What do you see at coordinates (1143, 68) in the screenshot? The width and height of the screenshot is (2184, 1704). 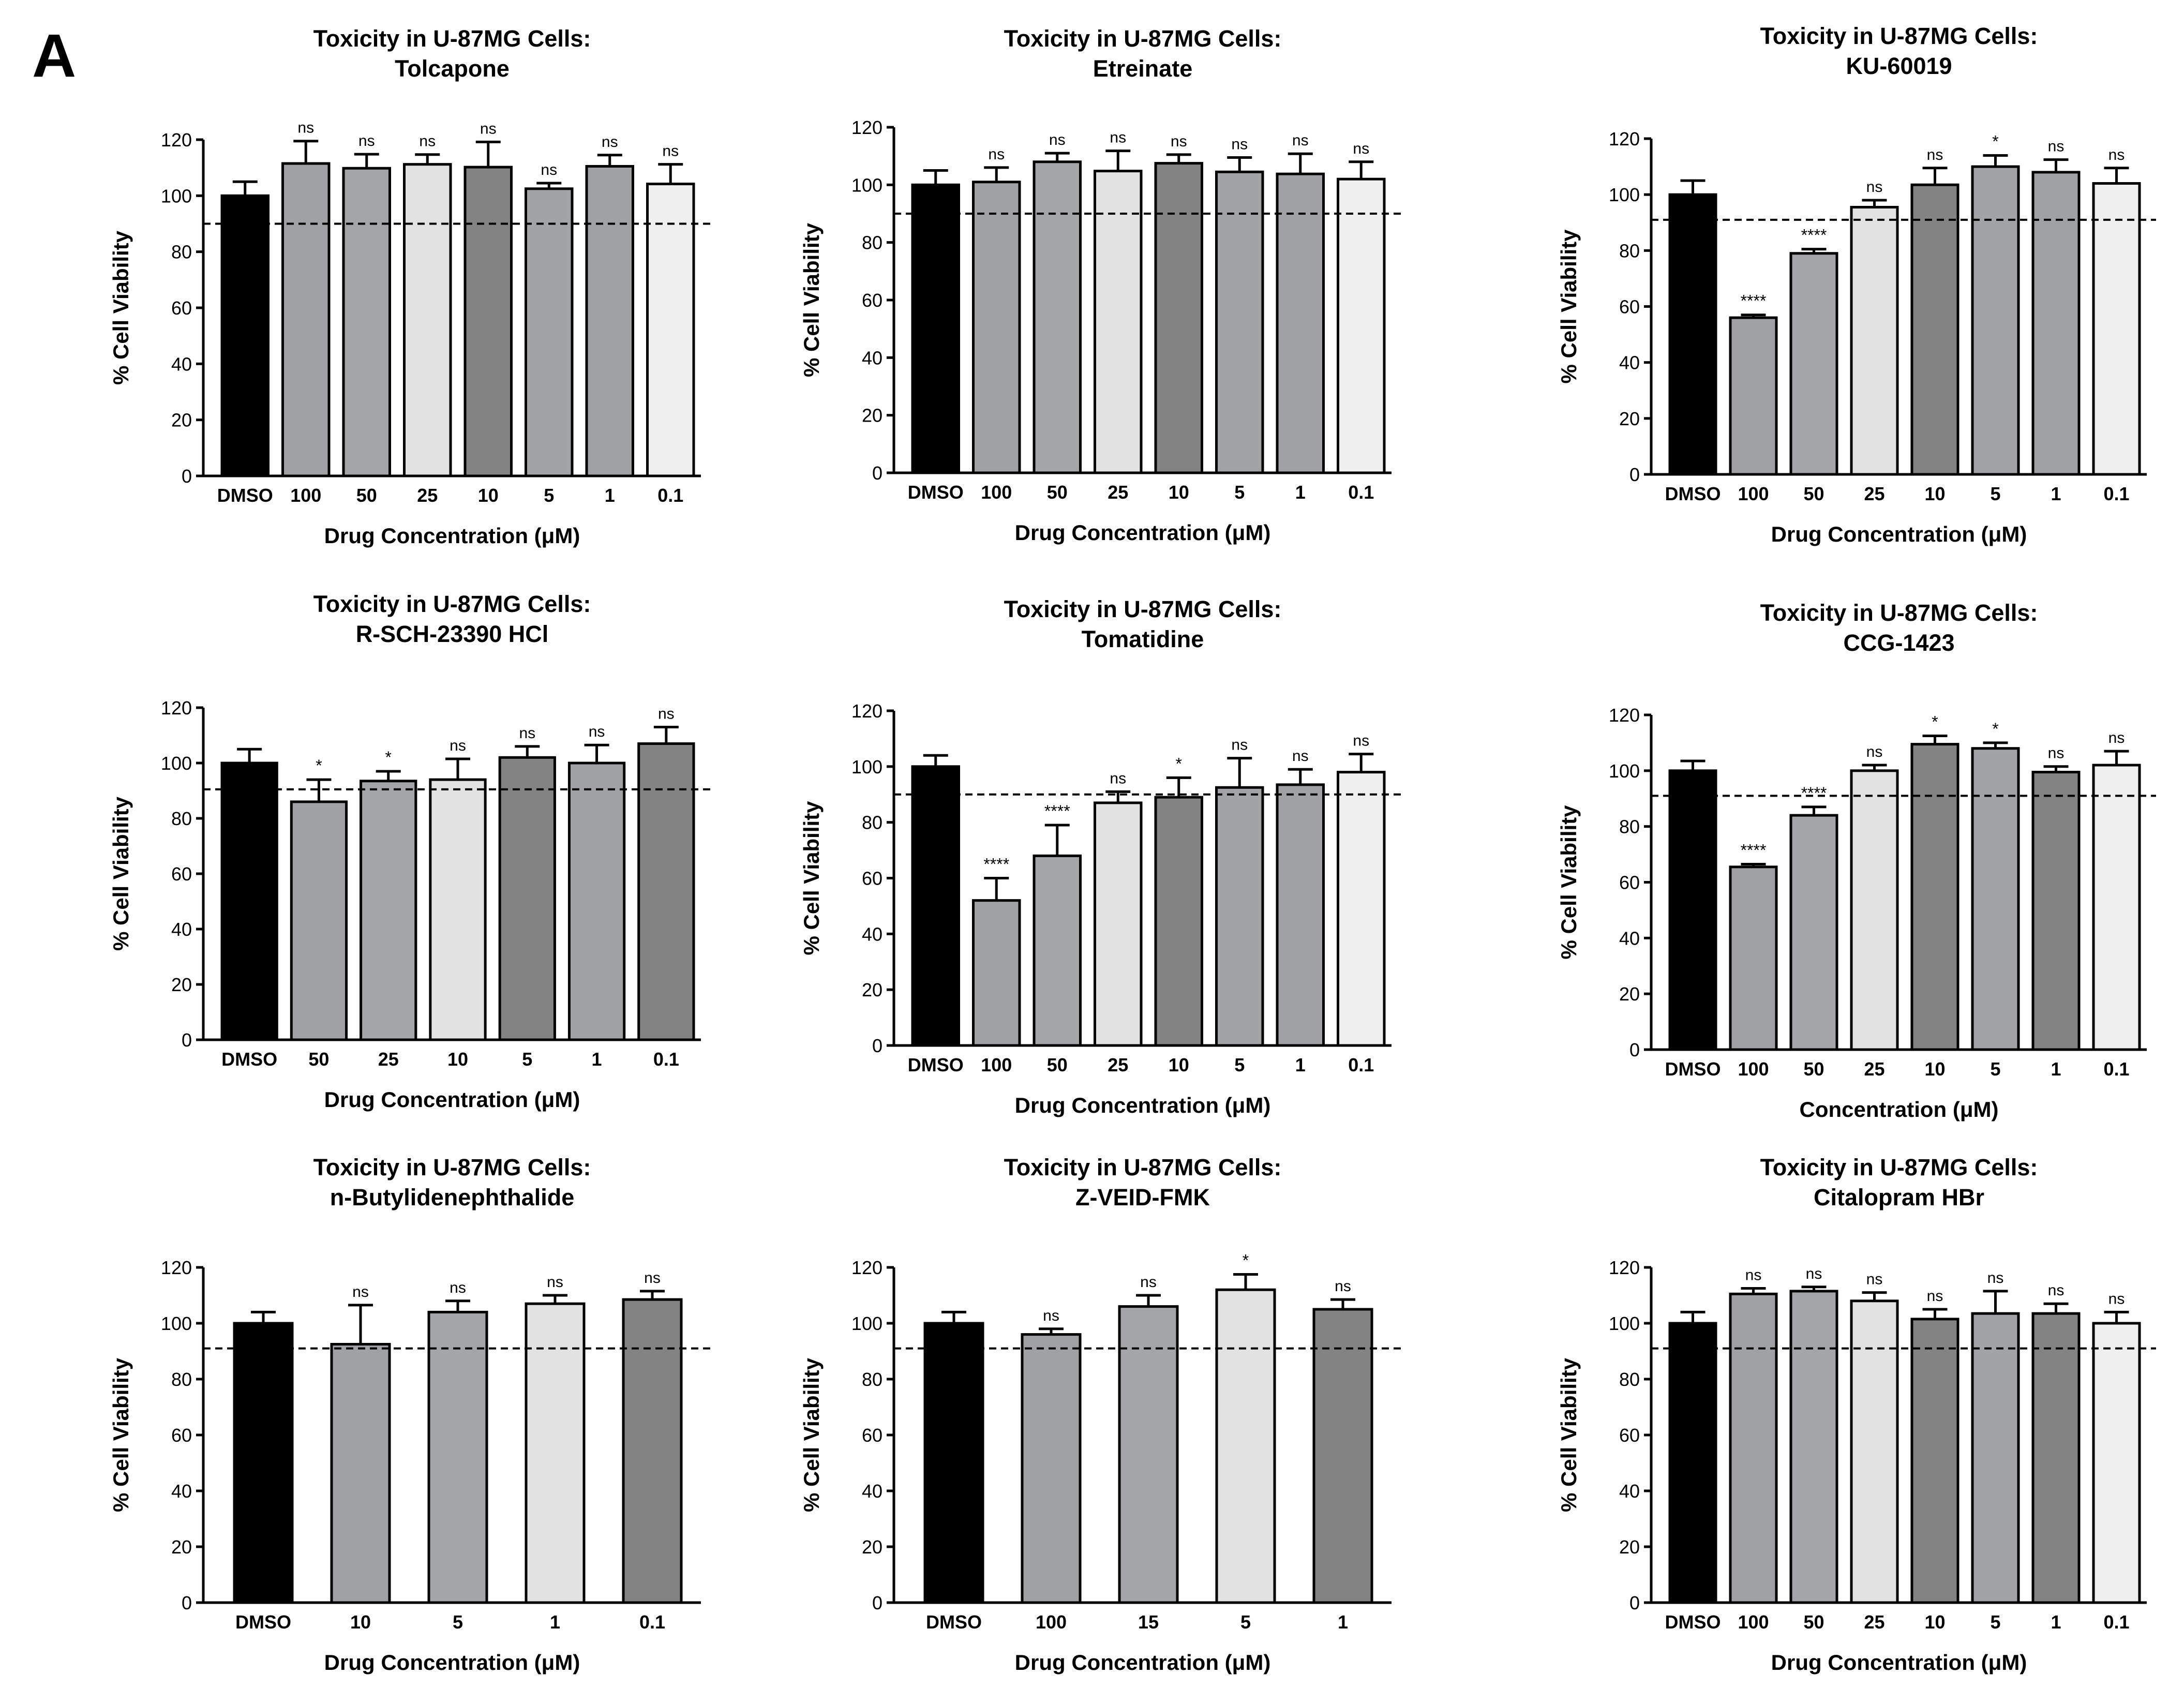 I see `chart-title-line2: Etreinate` at bounding box center [1143, 68].